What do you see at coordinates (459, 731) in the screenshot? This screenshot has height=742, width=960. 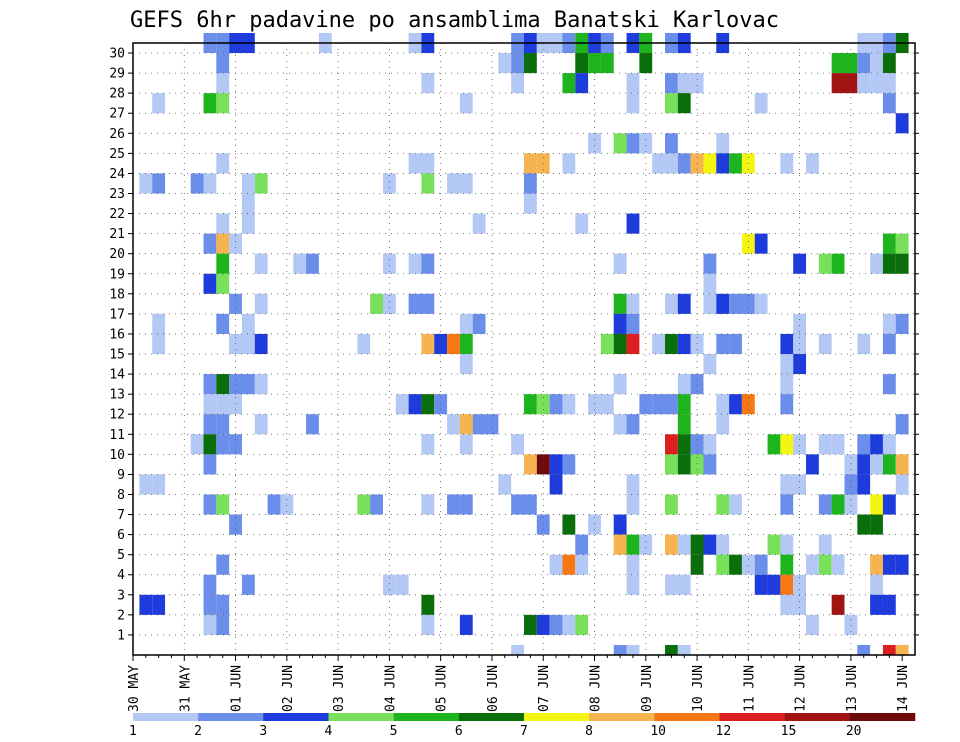 I see `colorbar-label-5: 6` at bounding box center [459, 731].